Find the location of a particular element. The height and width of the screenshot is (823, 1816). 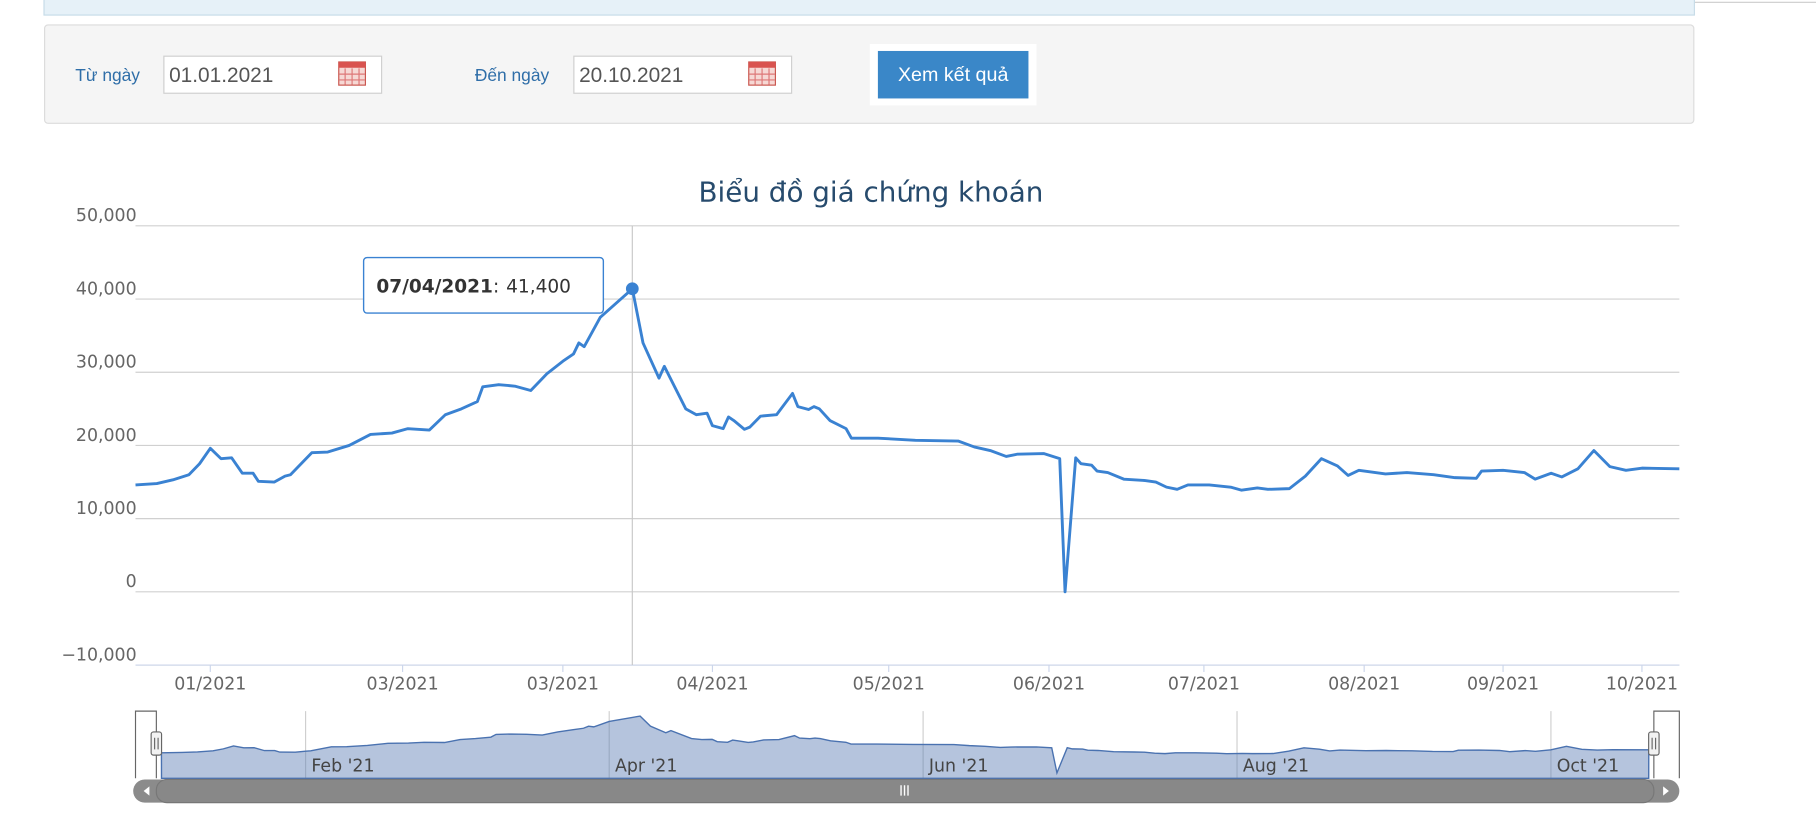

hover-point is located at coordinates (632, 289).